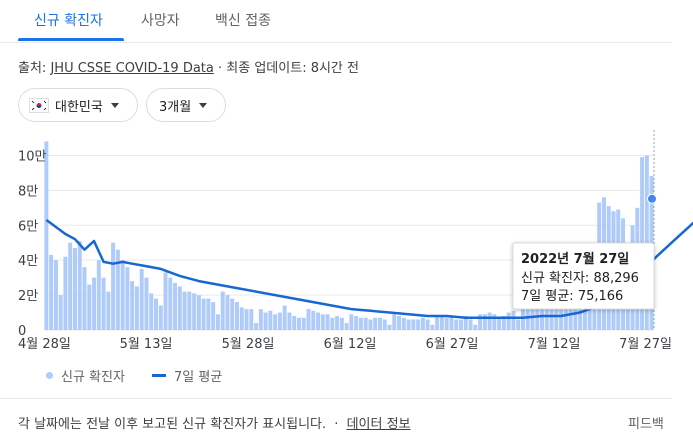  Describe the element at coordinates (645, 344) in the screenshot. I see `x-tick-label: 7월 27일` at that location.